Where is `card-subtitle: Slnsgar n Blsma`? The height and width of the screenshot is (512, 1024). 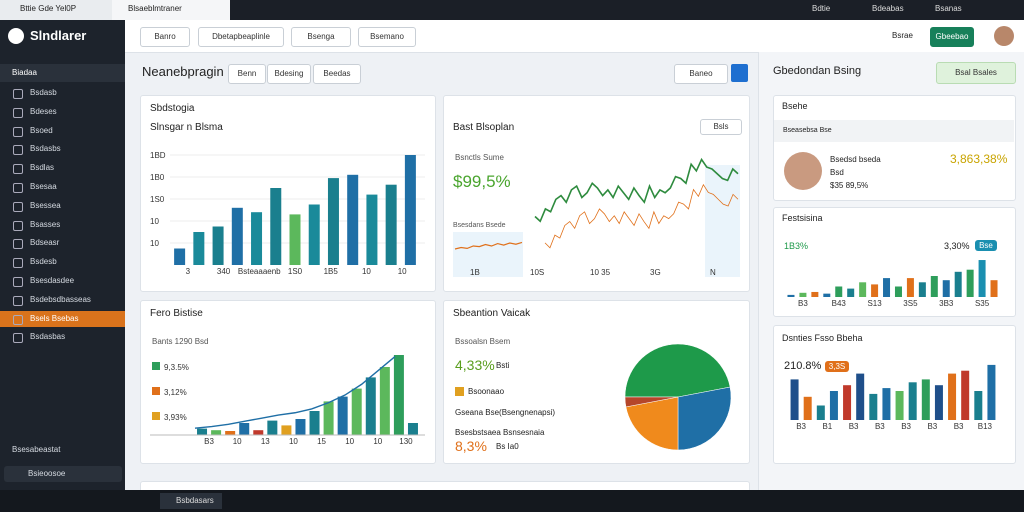
card-subtitle: Slnsgar n Blsma is located at coordinates (186, 127).